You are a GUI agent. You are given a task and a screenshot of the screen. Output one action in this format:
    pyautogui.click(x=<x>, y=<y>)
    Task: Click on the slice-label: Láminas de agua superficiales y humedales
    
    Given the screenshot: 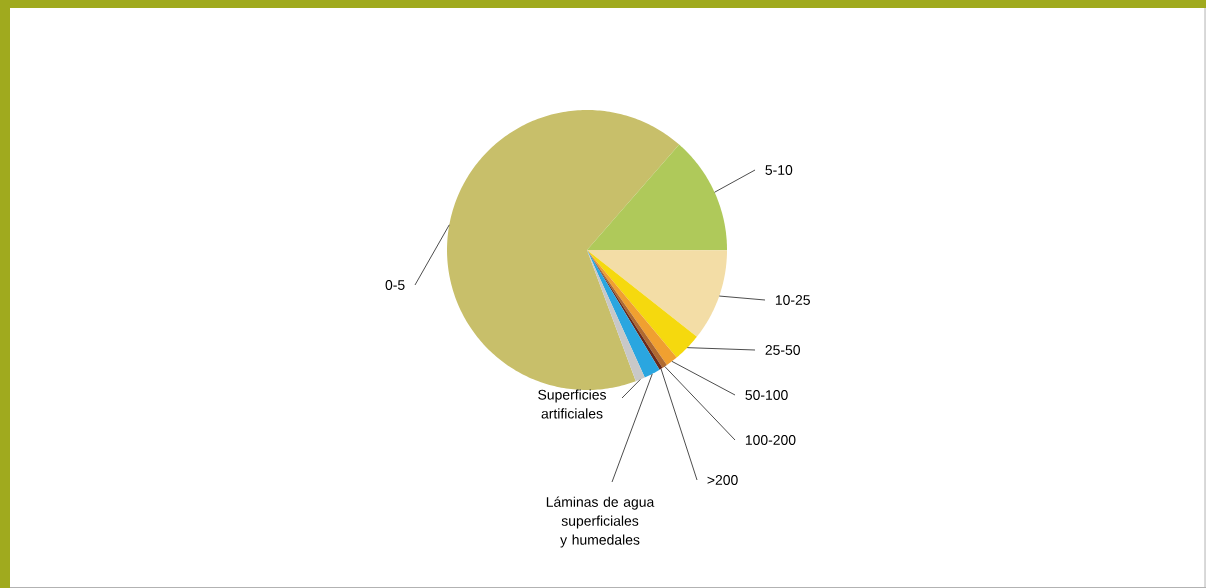 What is the action you would take?
    pyautogui.click(x=600, y=522)
    